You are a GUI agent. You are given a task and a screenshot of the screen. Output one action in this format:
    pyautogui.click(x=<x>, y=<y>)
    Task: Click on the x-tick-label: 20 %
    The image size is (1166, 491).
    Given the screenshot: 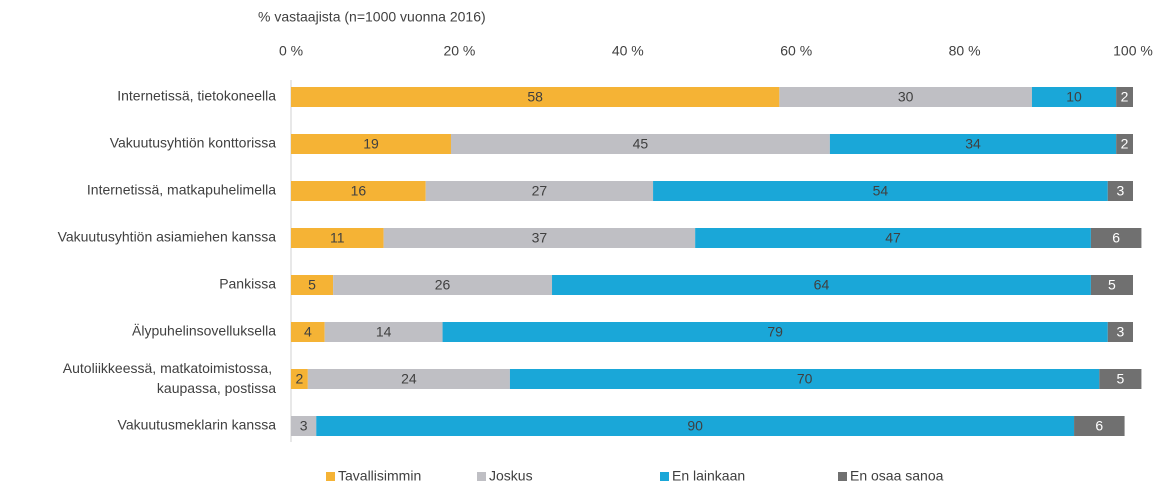 What is the action you would take?
    pyautogui.click(x=459, y=51)
    